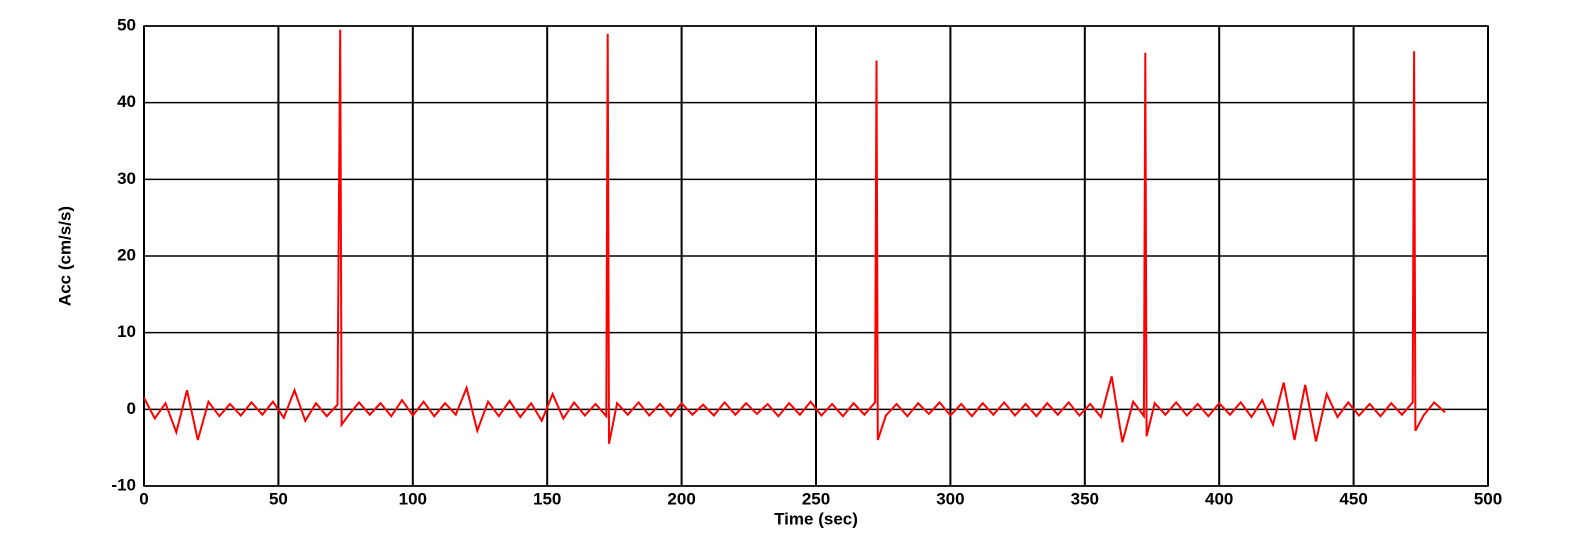 Image resolution: width=1583 pixels, height=560 pixels. I want to click on y-tick-label: 30, so click(126, 178).